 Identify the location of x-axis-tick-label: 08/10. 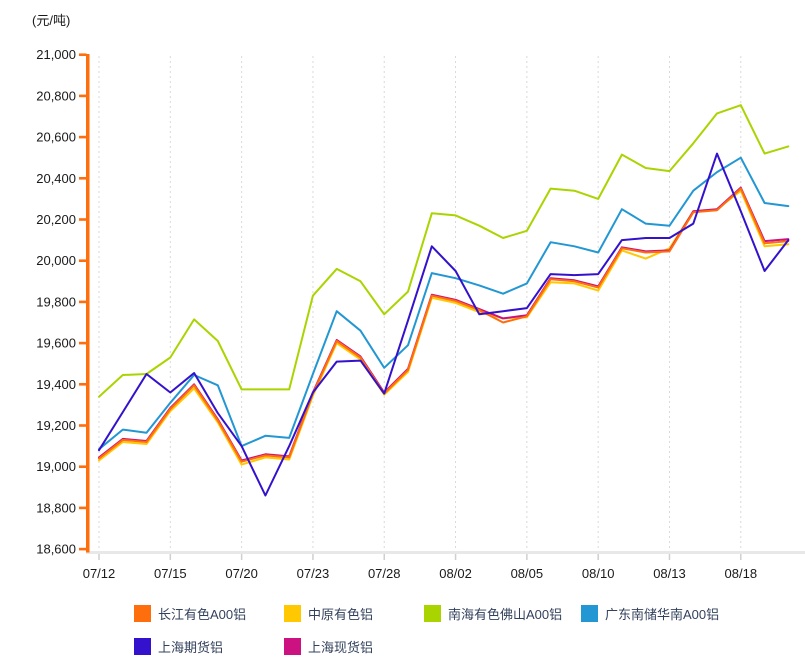
(598, 573).